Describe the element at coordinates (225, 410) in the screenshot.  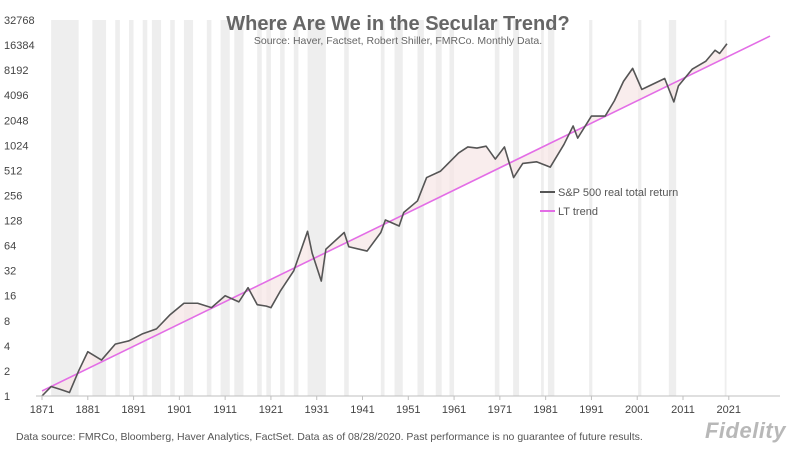
I see `x-tick-label: 1911` at that location.